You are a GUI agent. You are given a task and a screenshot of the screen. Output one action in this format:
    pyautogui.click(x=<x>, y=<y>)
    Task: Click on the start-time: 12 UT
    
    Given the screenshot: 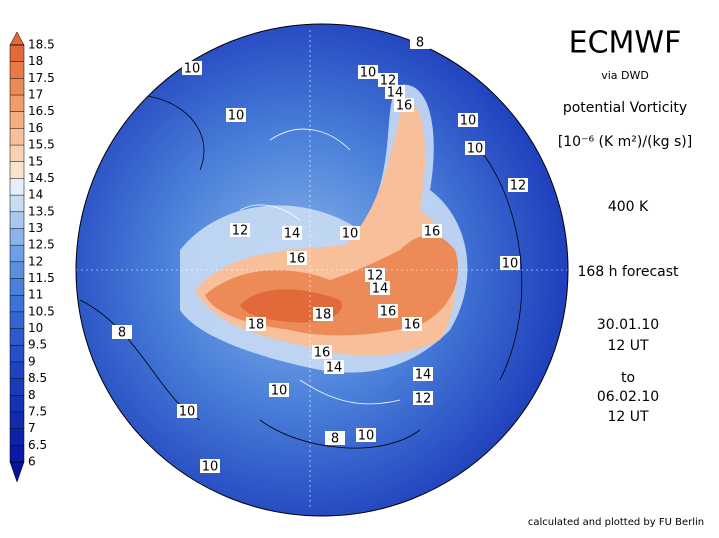 What is the action you would take?
    pyautogui.click(x=628, y=346)
    